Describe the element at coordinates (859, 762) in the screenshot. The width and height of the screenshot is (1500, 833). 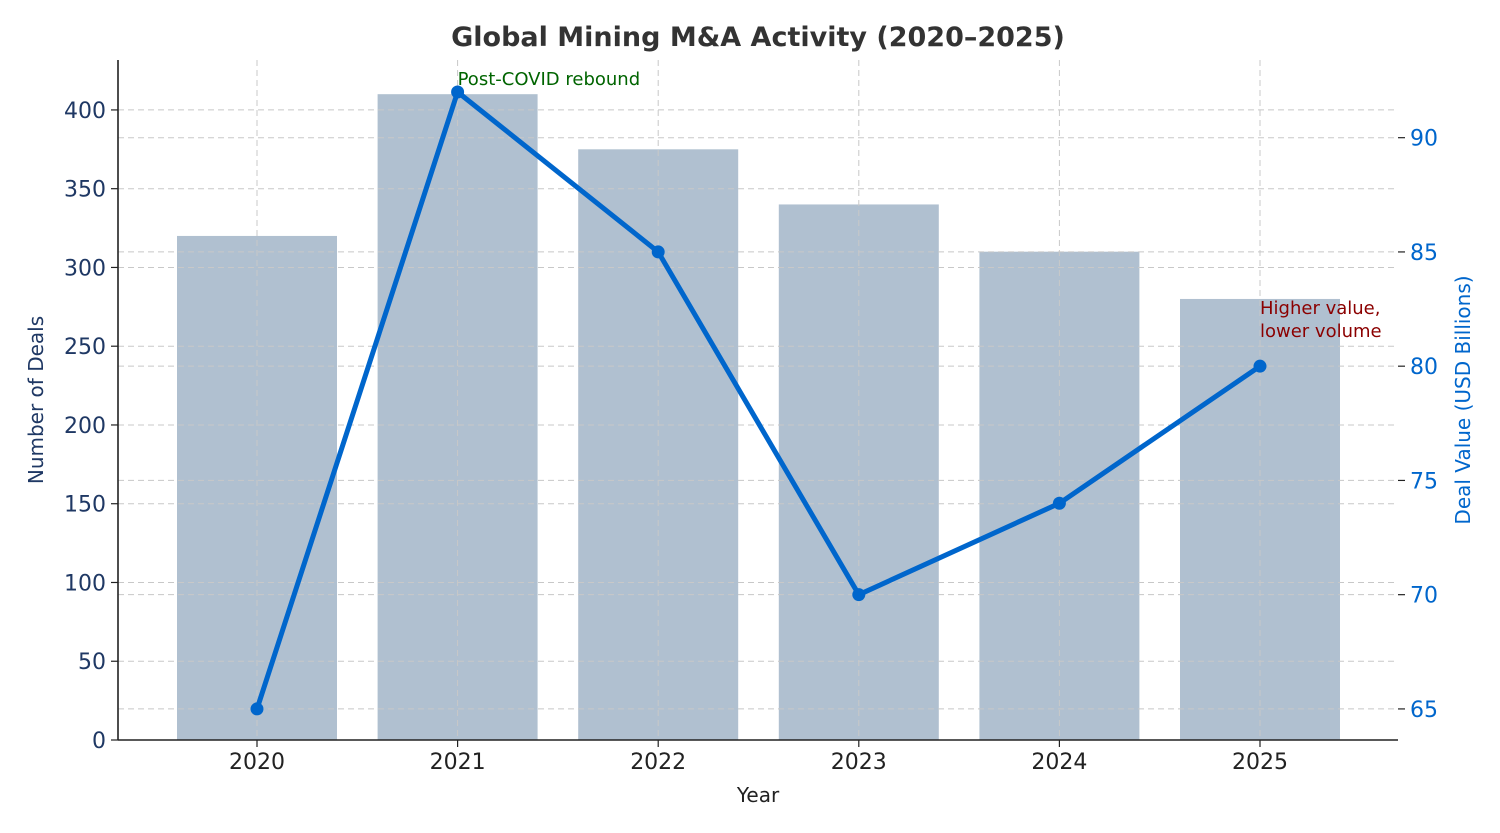
I see `x-tick-label: 2023` at that location.